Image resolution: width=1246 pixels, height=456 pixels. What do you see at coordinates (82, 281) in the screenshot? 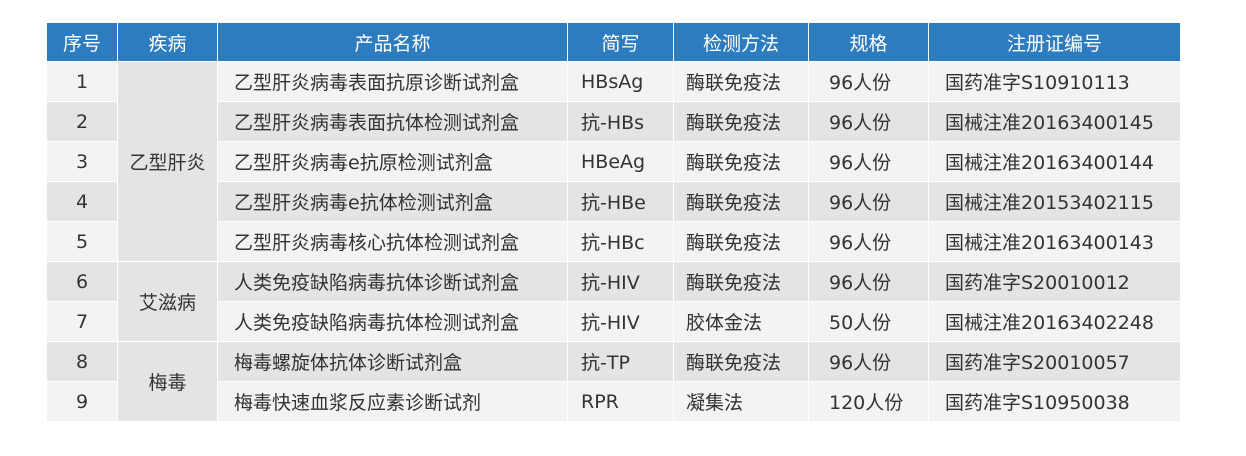
I see `cell-seq: 6` at bounding box center [82, 281].